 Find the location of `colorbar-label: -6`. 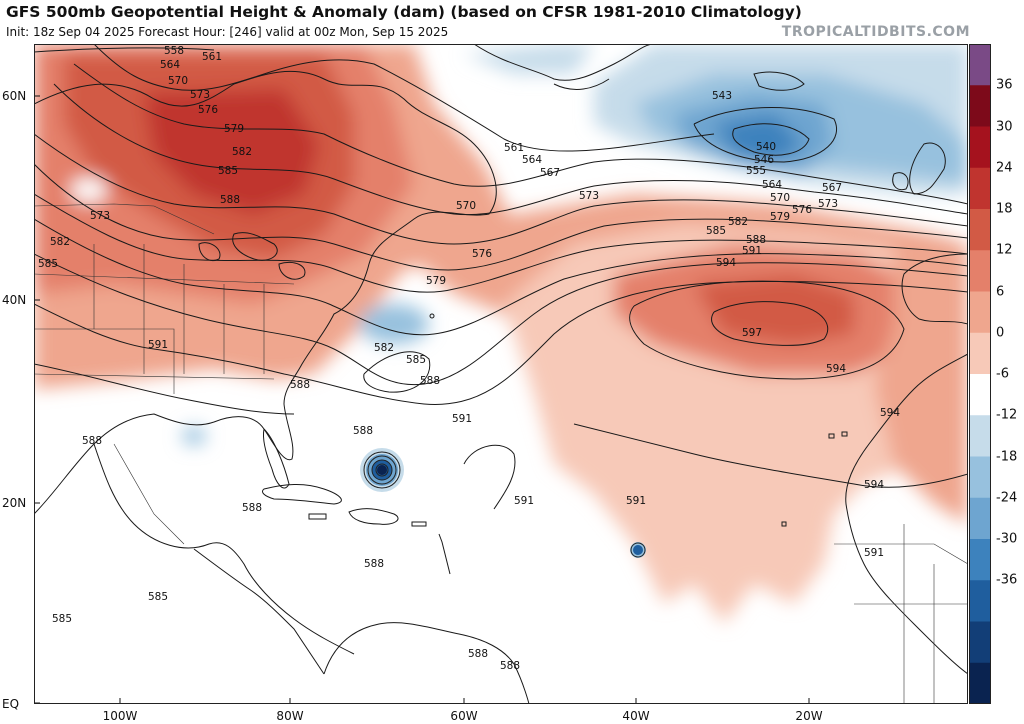

colorbar-label: -6 is located at coordinates (1002, 374).